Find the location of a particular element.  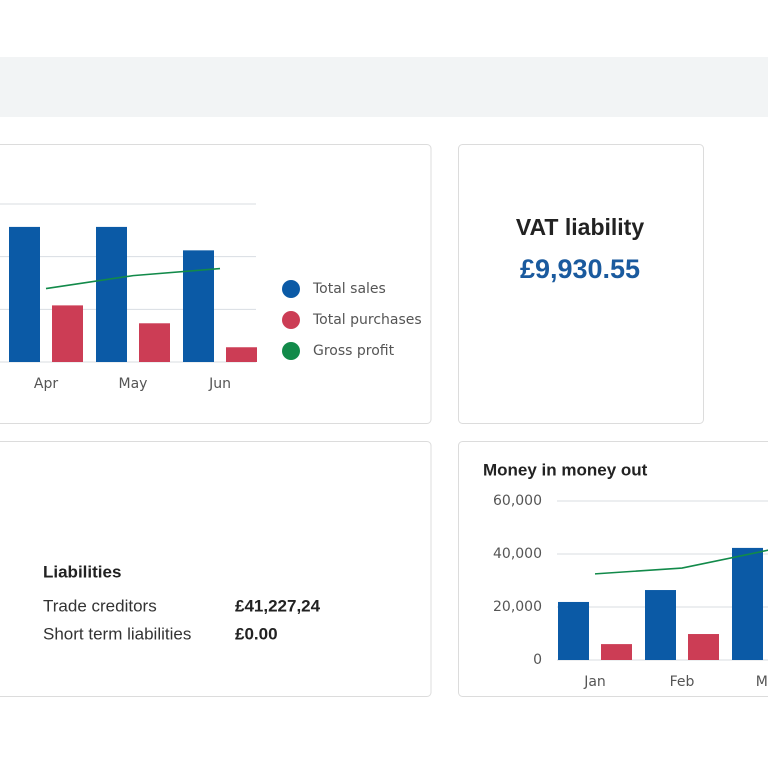

row-value: £41,227,24 is located at coordinates (278, 605).